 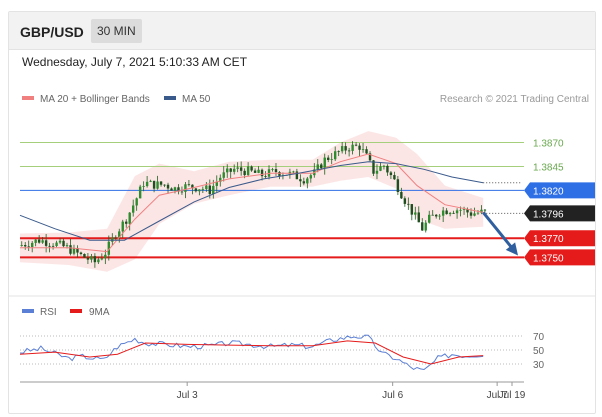 I want to click on rsi-legend-swatch, so click(x=28, y=311).